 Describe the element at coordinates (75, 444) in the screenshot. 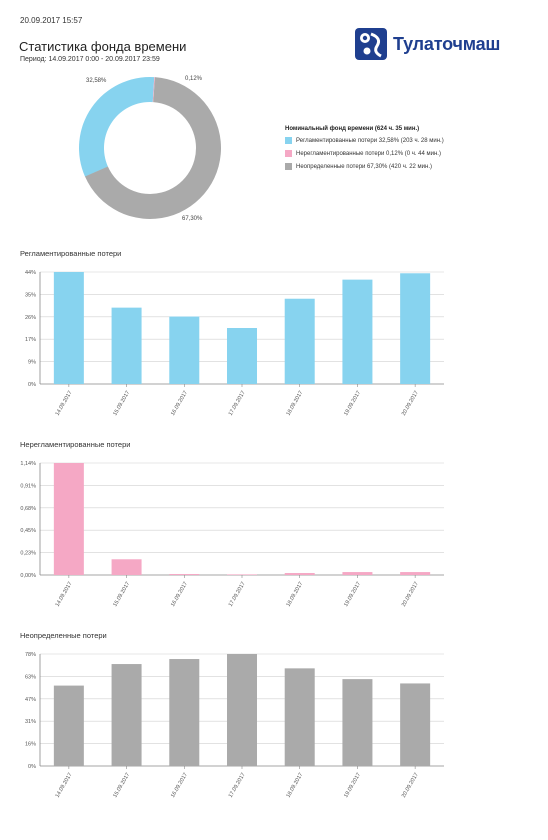

I see `chart-title-unregulated: Нерегламентированные потери` at that location.